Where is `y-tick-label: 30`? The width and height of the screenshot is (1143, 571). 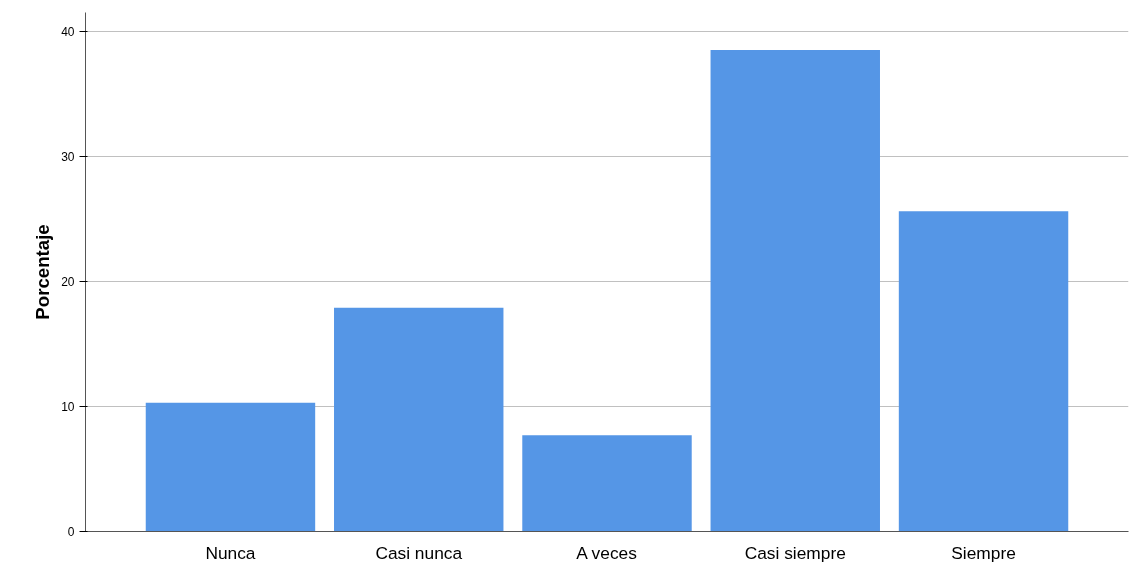 y-tick-label: 30 is located at coordinates (68, 156).